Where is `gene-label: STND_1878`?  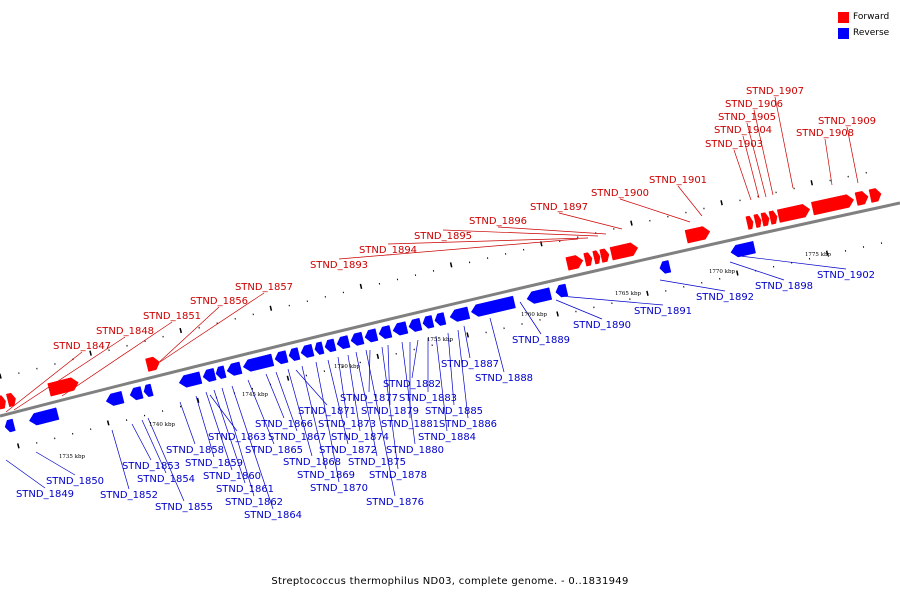
gene-label: STND_1878 is located at coordinates (398, 475).